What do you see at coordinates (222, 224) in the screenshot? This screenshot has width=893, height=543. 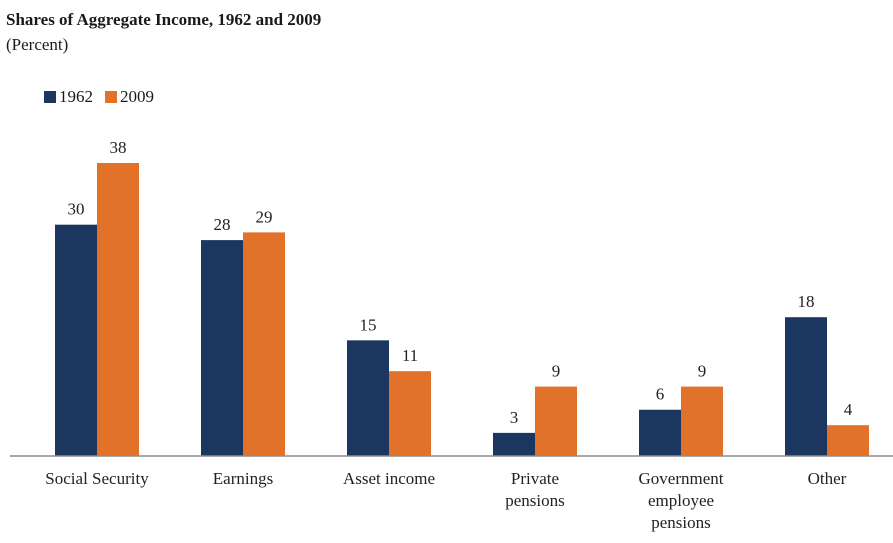 I see `data-label-1962-1: 28` at bounding box center [222, 224].